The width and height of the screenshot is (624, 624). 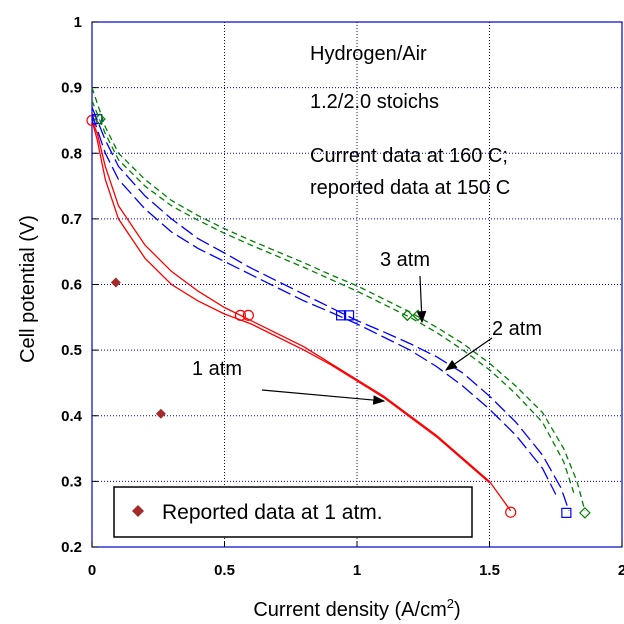 I want to click on y-tick-label: 0.9, so click(x=71, y=88).